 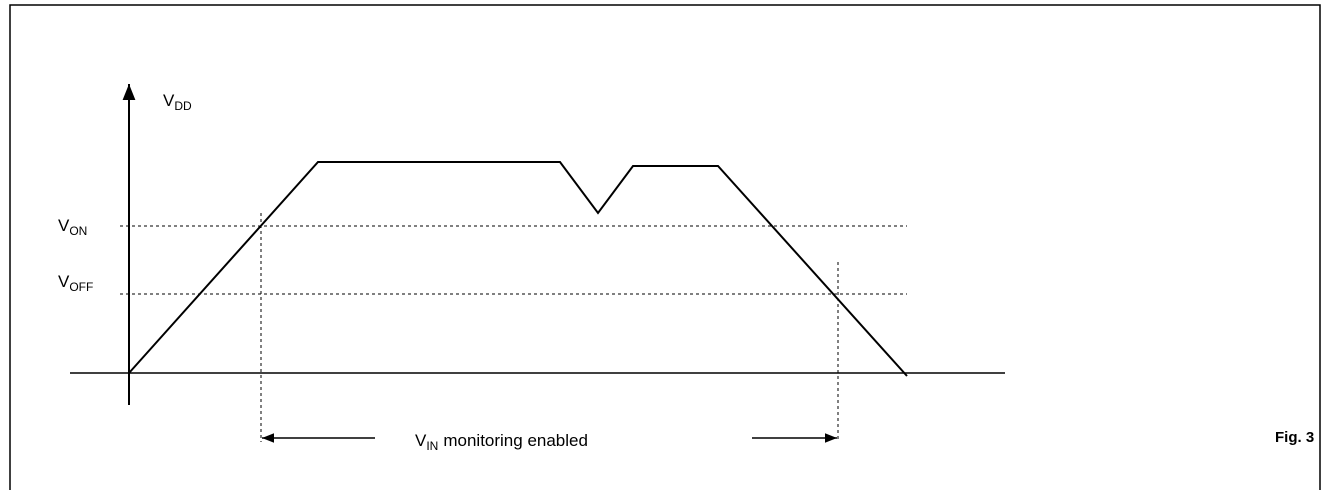 I want to click on label-vdd: VDD, so click(x=177, y=102).